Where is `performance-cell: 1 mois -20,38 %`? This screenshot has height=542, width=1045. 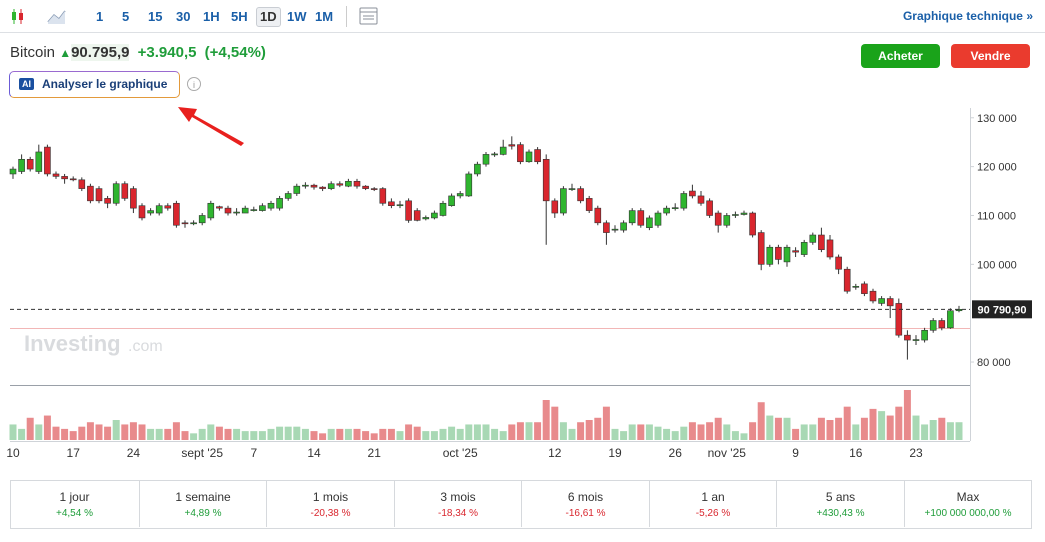 performance-cell: 1 mois -20,38 % is located at coordinates (330, 504).